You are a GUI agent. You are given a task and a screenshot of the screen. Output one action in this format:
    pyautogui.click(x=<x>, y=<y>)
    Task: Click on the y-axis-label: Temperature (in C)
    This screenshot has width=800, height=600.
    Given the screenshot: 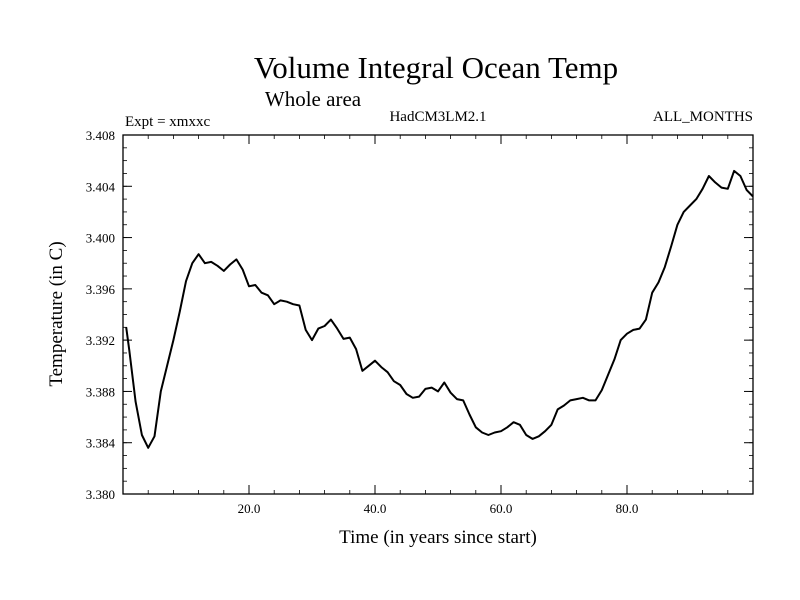 What is the action you would take?
    pyautogui.click(x=56, y=313)
    